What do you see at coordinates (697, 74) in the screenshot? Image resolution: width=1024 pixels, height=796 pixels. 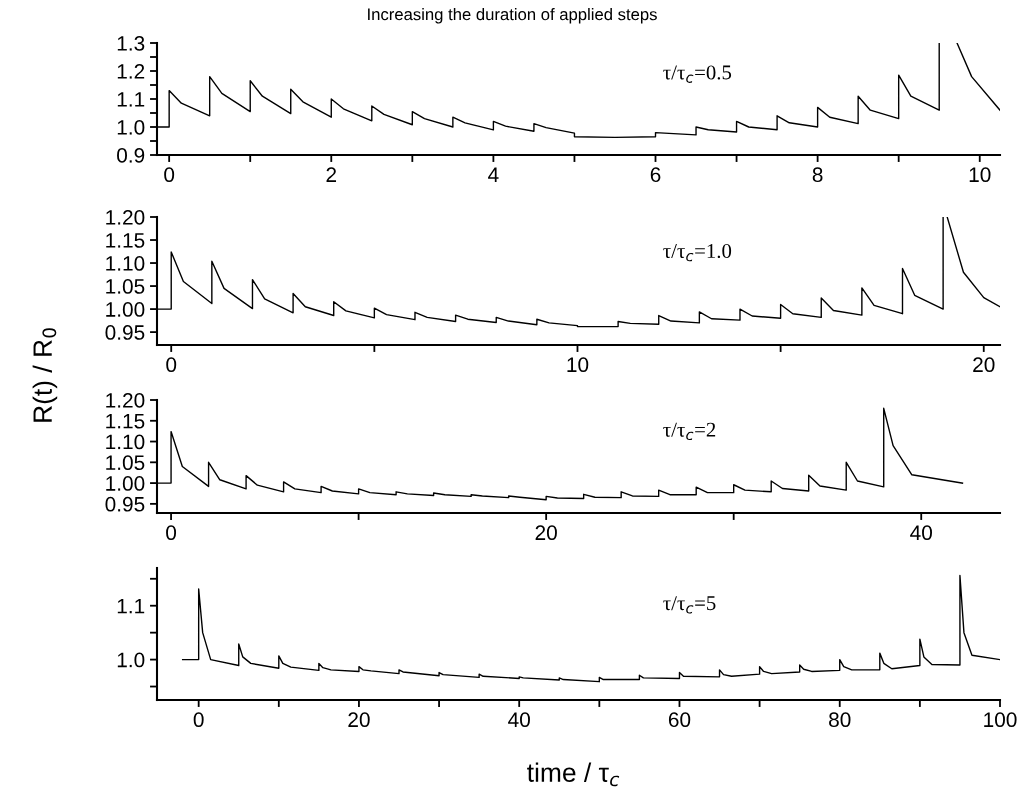 I see `annotation: τ/τ$_{c}$=0.5` at bounding box center [697, 74].